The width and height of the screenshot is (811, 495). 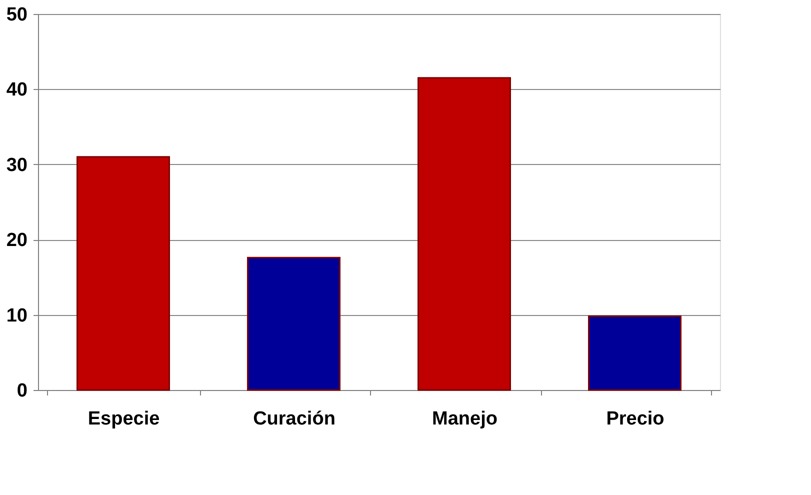 What do you see at coordinates (17, 15) in the screenshot?
I see `y-tick-label: 50` at bounding box center [17, 15].